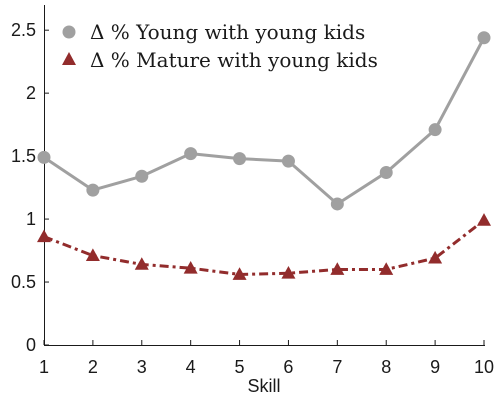  What do you see at coordinates (69, 58) in the screenshot?
I see `legend-marker-mature` at bounding box center [69, 58].